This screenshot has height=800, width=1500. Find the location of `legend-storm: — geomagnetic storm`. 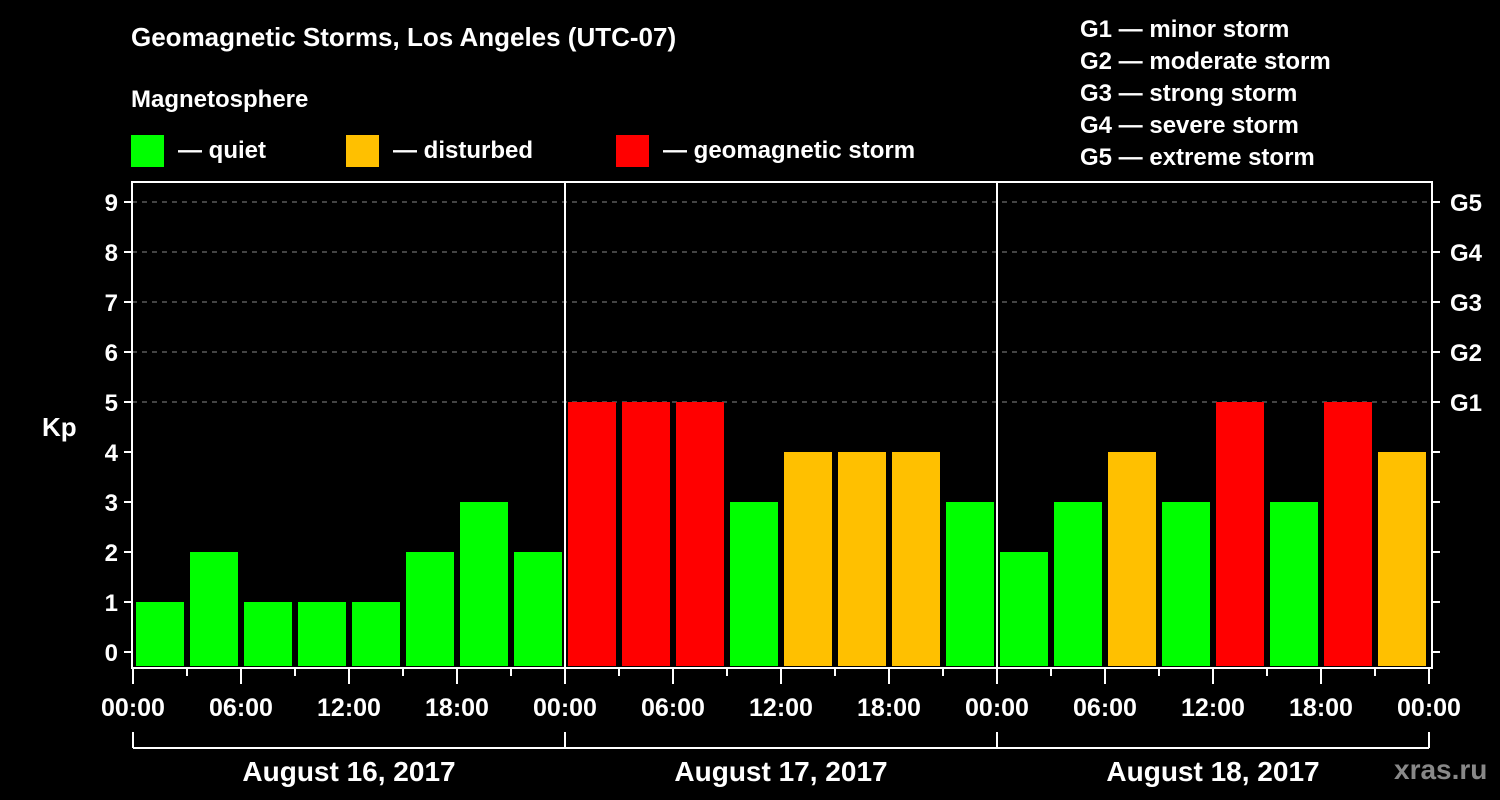

legend-storm: — geomagnetic storm is located at coordinates (765, 151).